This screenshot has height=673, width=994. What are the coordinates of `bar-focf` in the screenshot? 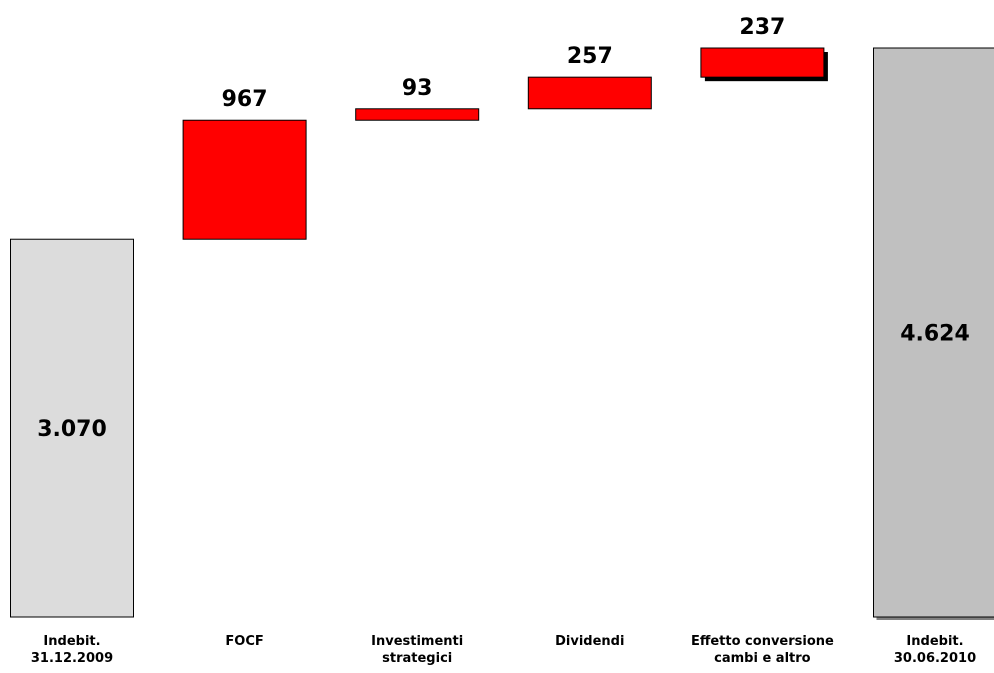 It's located at (244, 179).